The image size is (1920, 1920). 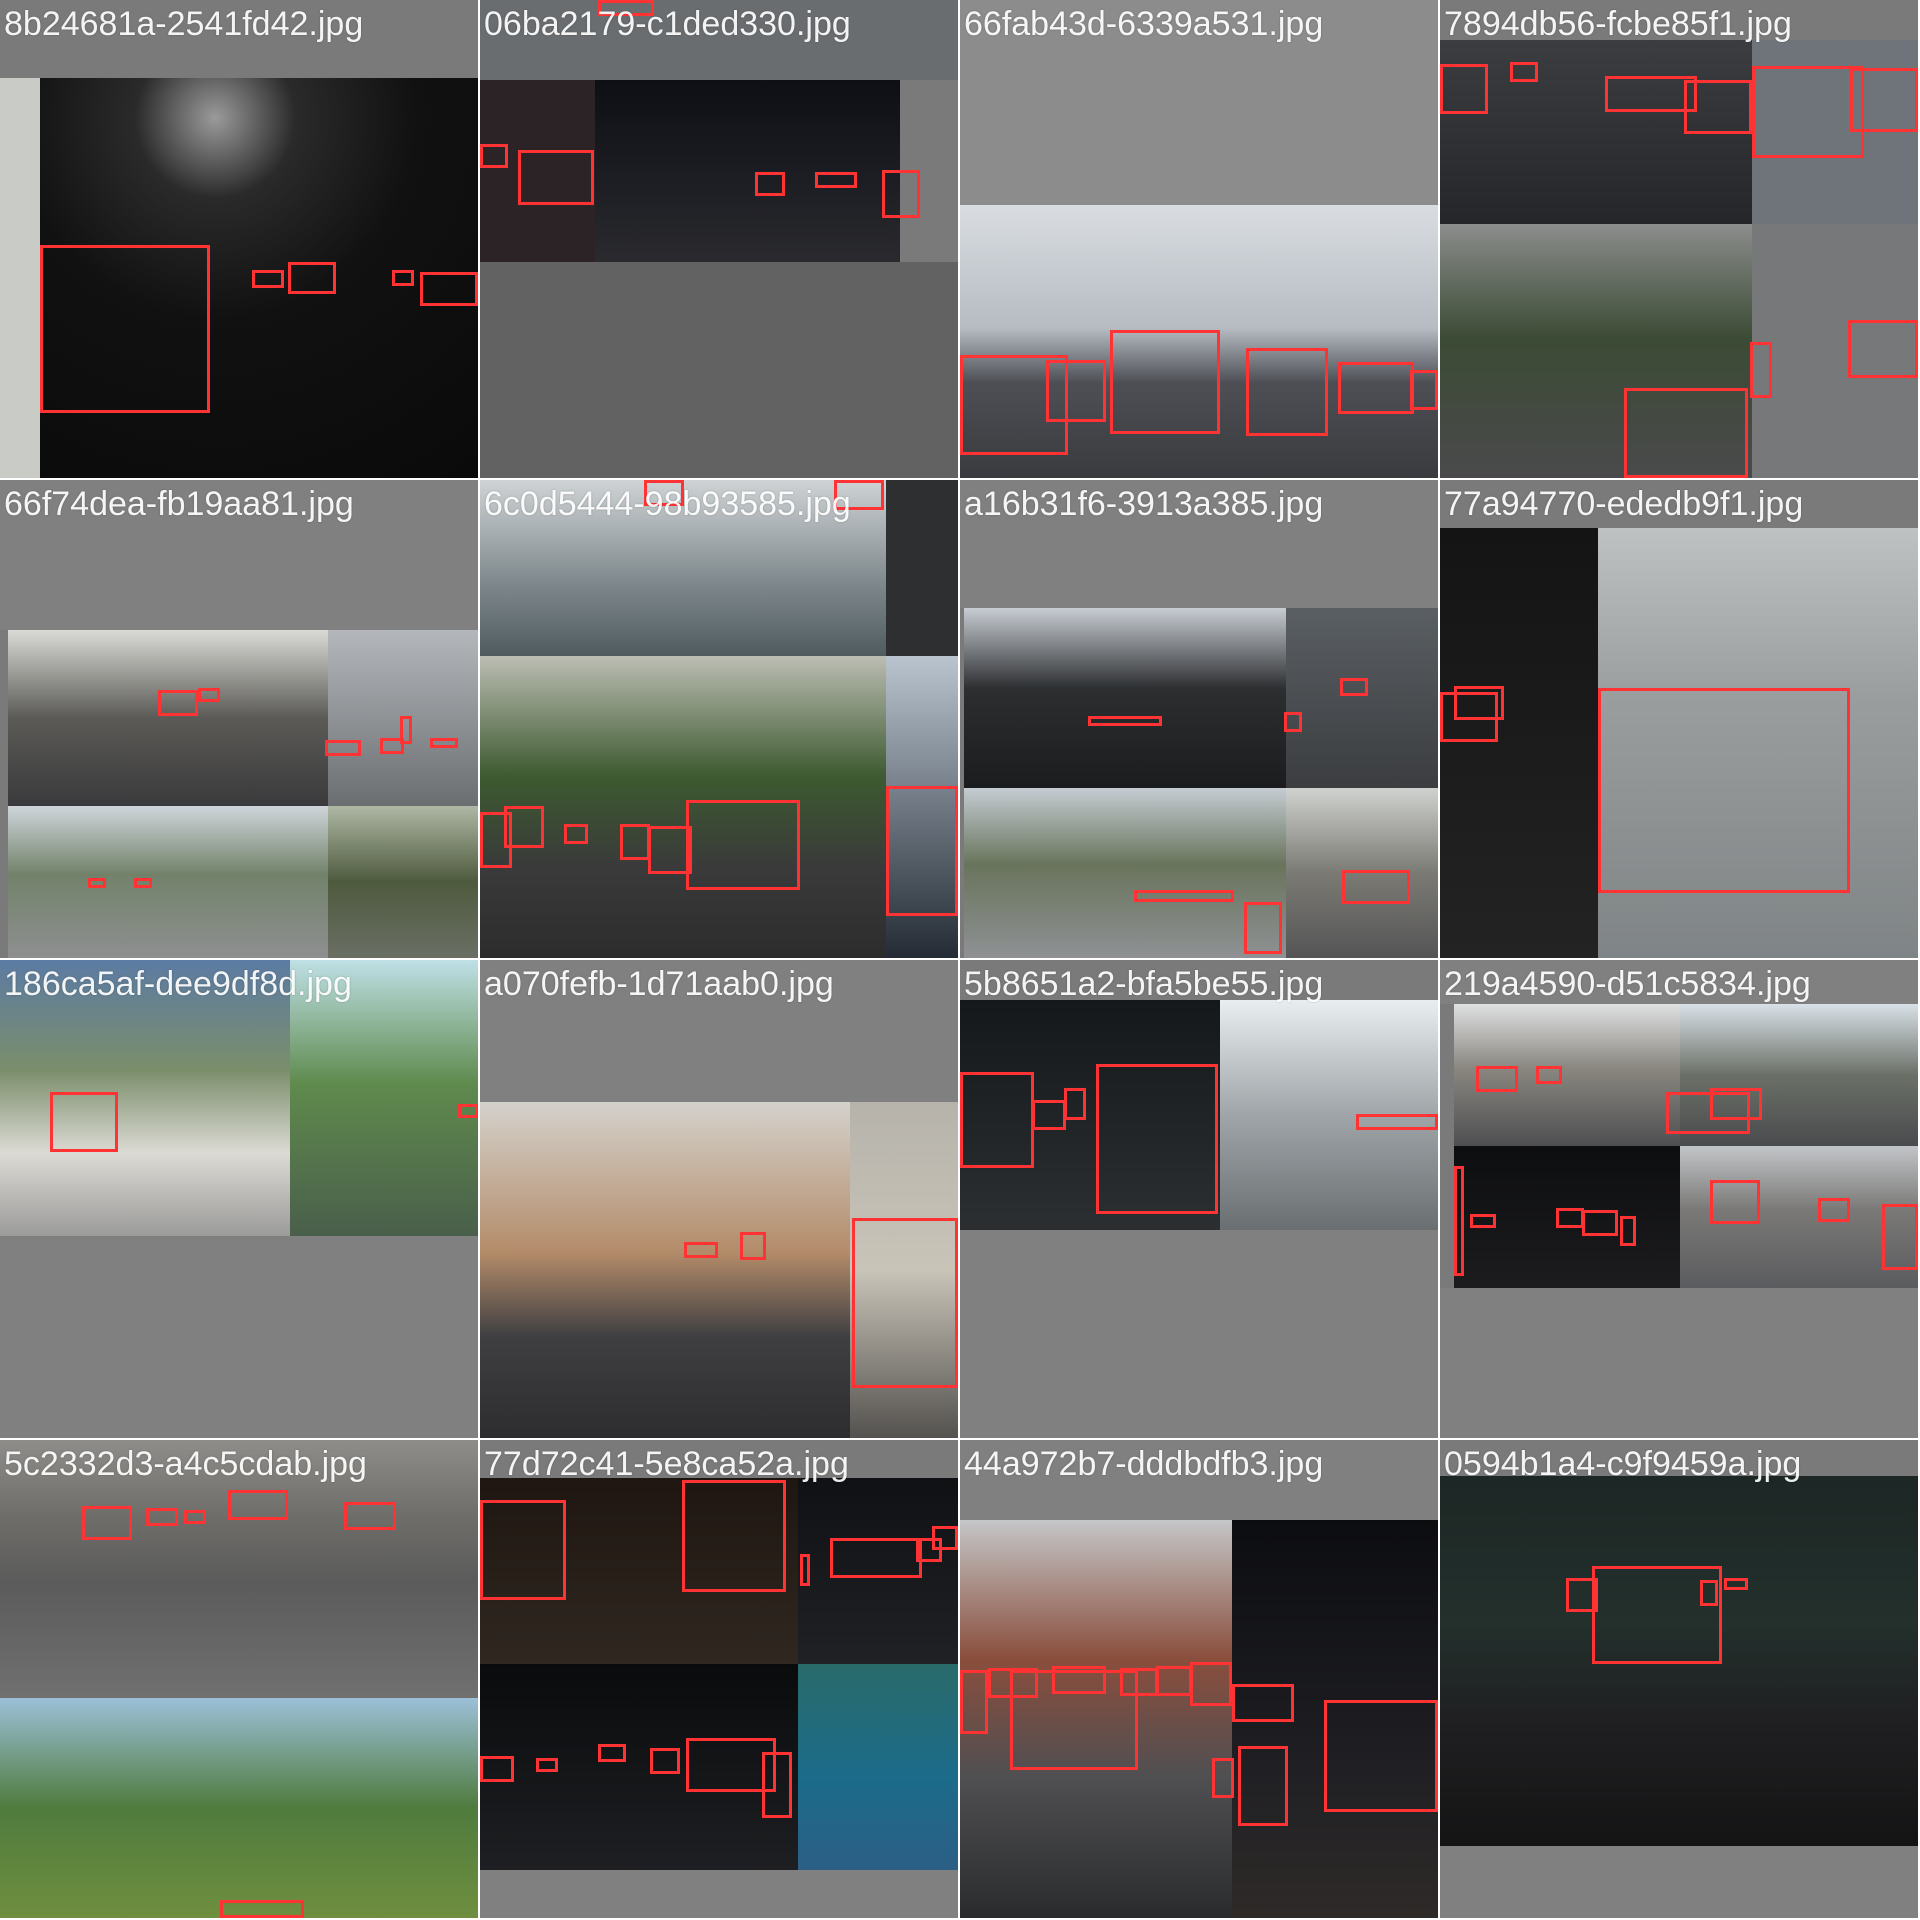 I want to click on file-name-label: 6c0d5444-98b93585.jpg, so click(x=667, y=504).